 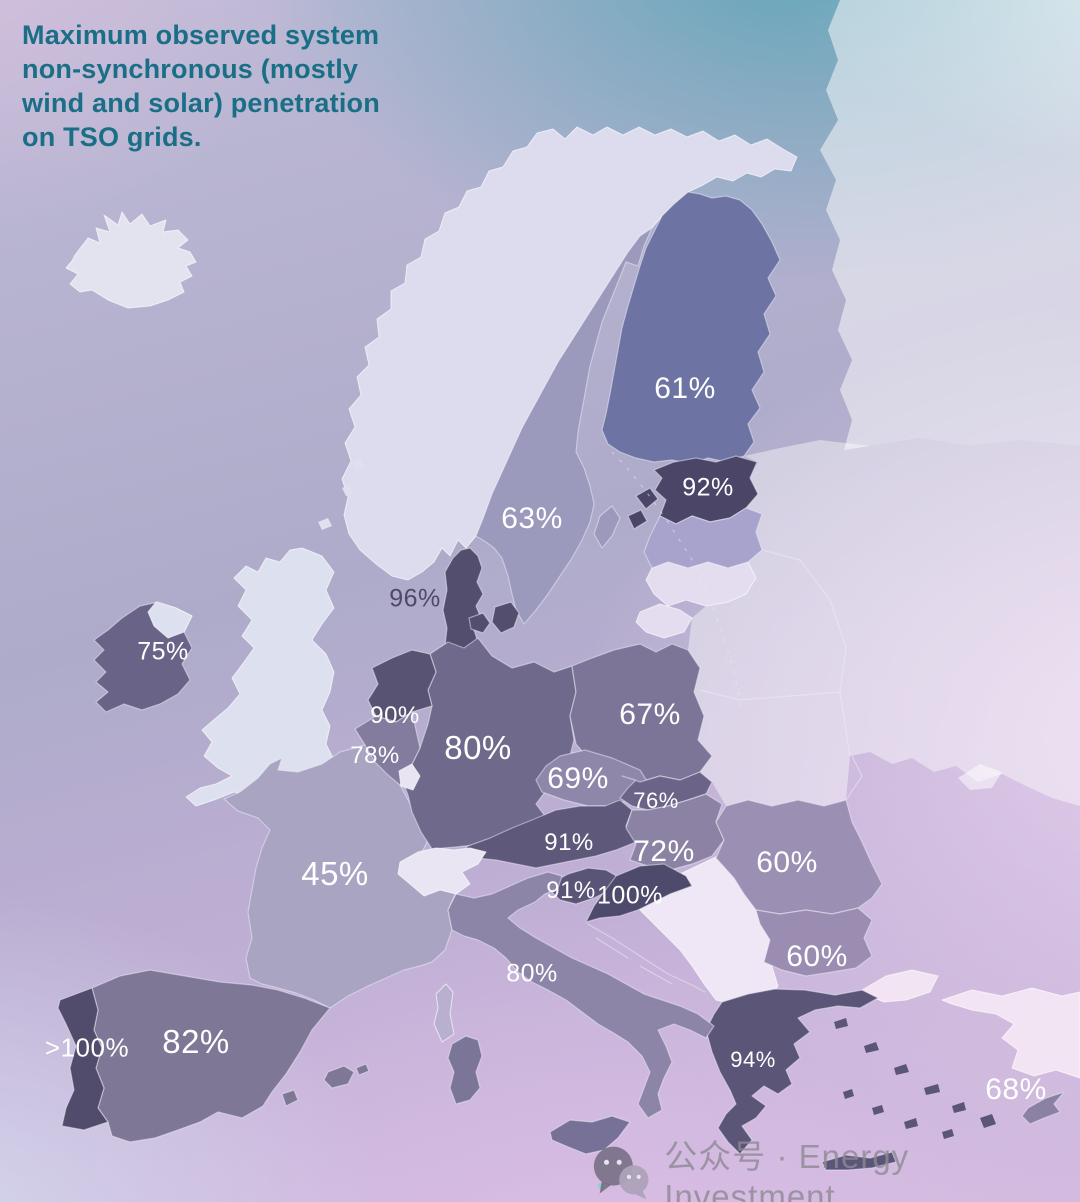 I want to click on country-cyprus, so click(x=1043, y=1108).